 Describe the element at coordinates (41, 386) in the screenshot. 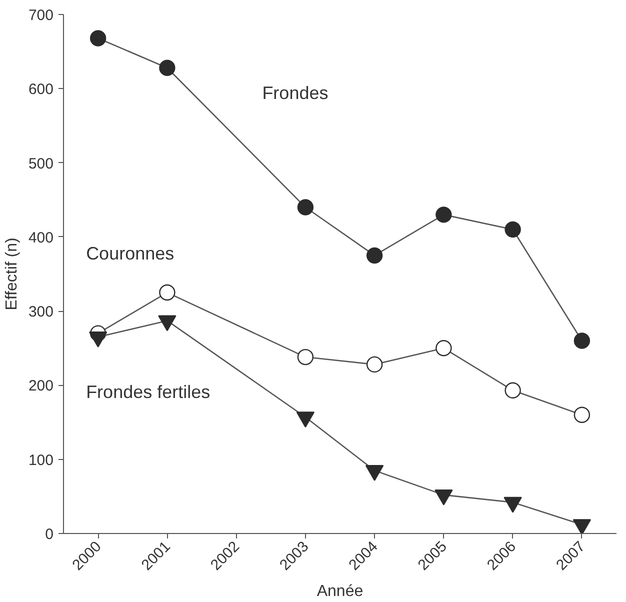

I see `y-tick-label: 200` at that location.